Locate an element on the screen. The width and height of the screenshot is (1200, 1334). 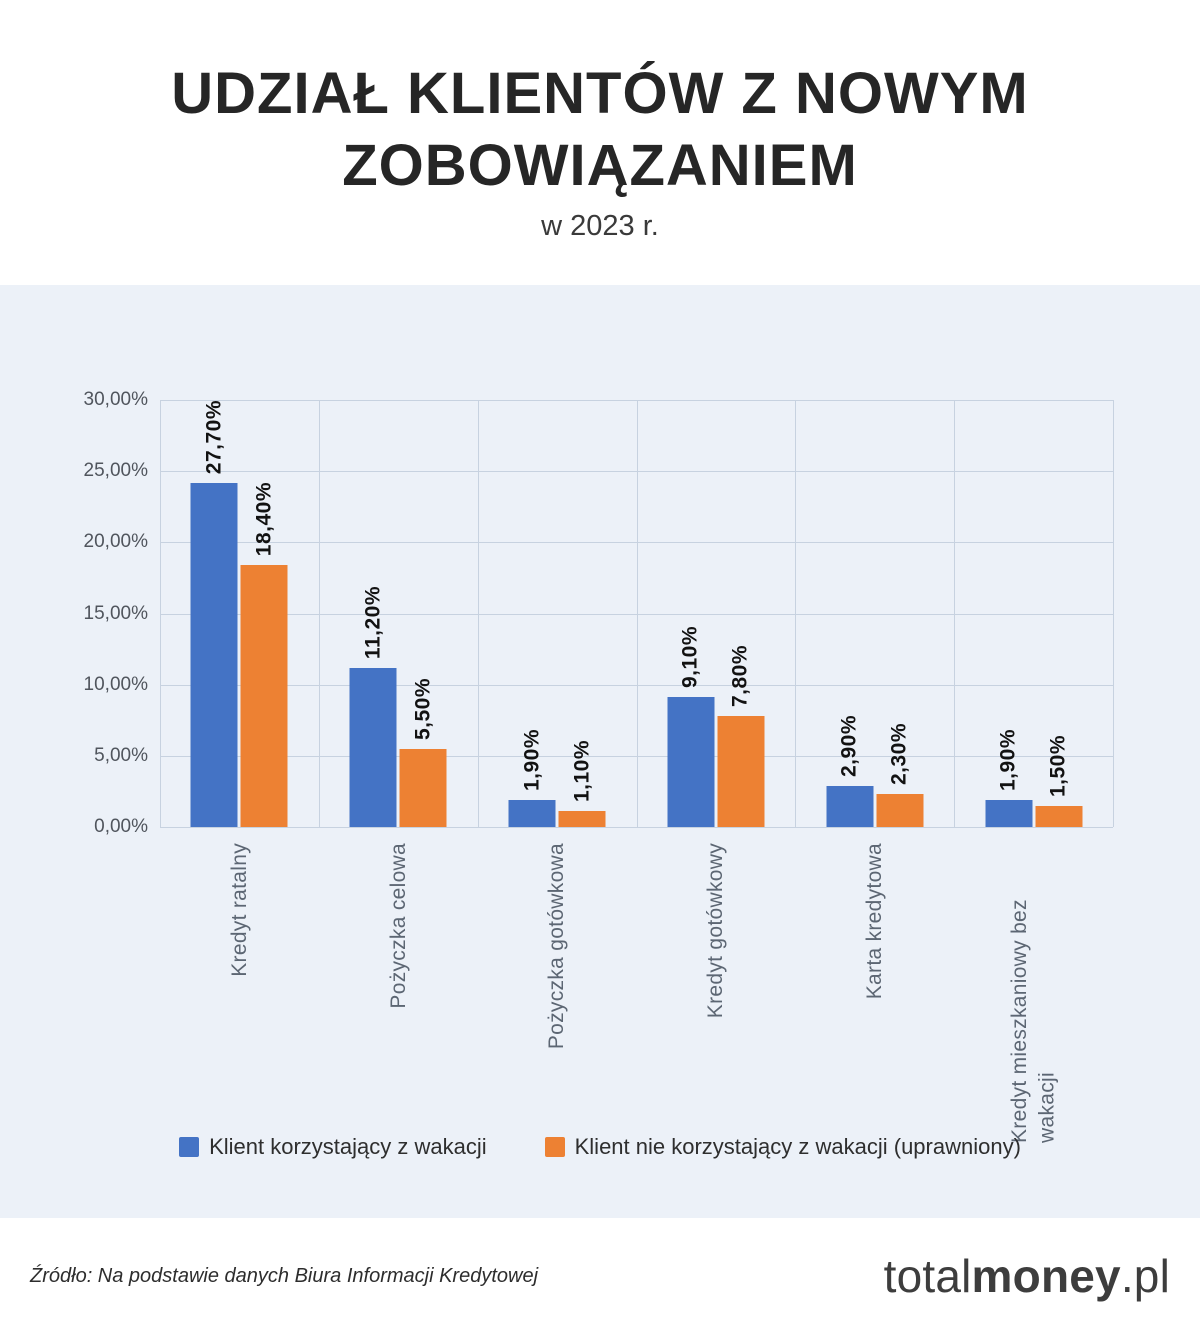
page-title-line1: UDZIAŁ KLIENTÓW Z NOWYM is located at coordinates (600, 93).